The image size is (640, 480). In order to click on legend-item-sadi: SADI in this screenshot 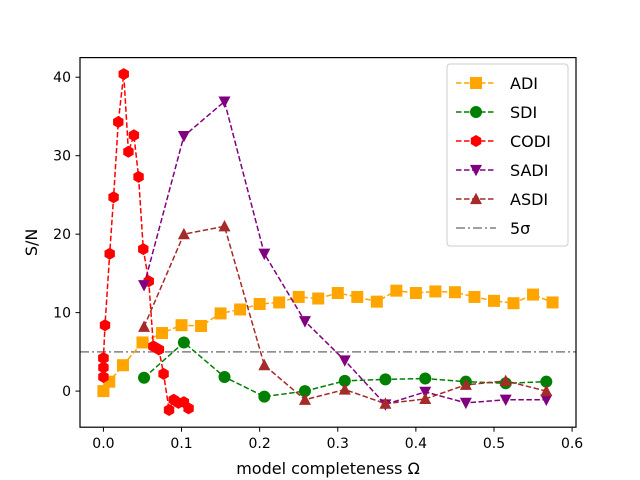, I will do `click(502, 170)`.